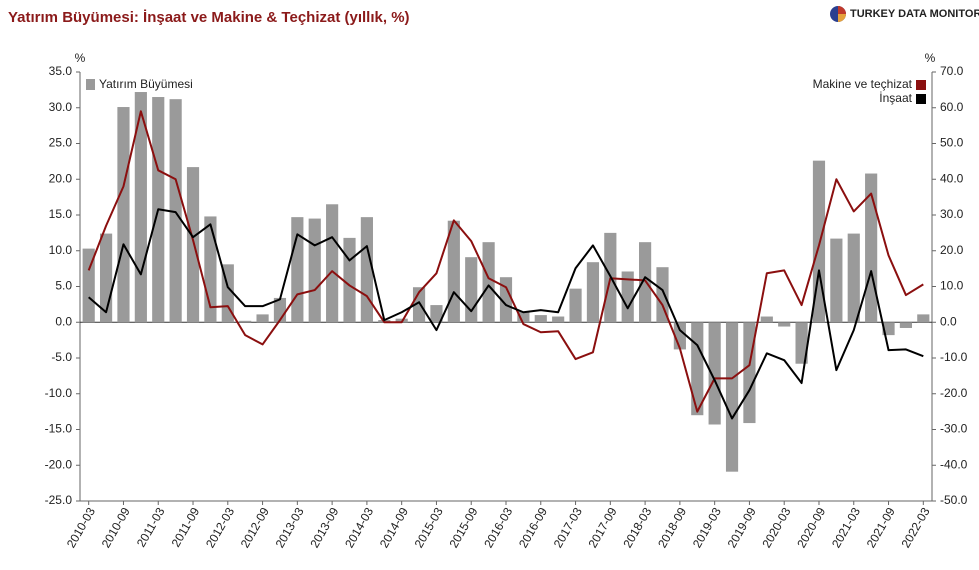 The image size is (979, 570). I want to click on legend-label: Makine ve teçhizat, so click(863, 84).